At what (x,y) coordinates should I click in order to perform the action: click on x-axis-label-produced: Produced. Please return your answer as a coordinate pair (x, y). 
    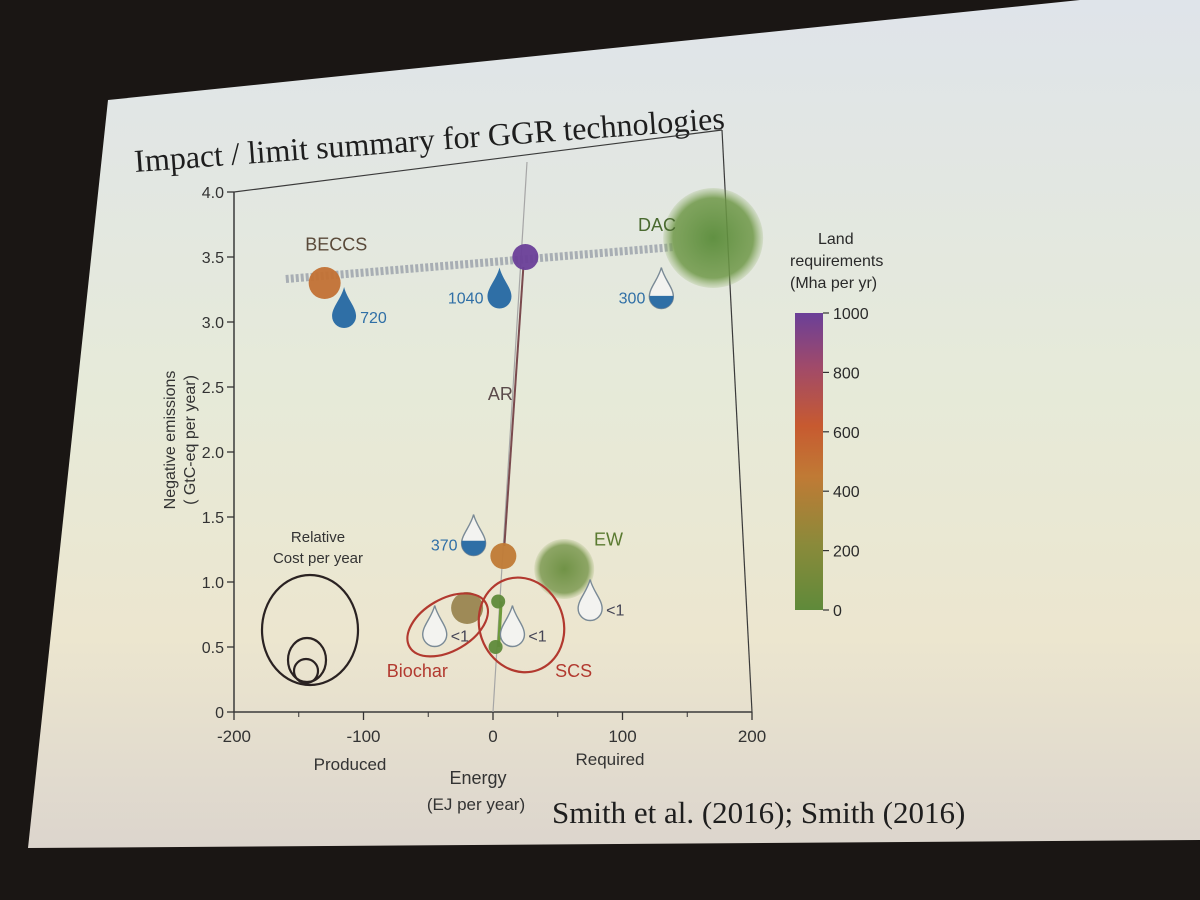
    Looking at the image, I should click on (350, 764).